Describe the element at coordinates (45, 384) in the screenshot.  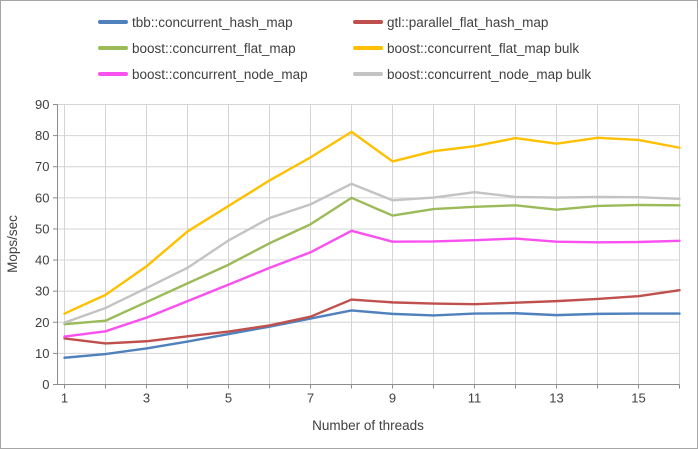
I see `y-tick-label: 0` at that location.